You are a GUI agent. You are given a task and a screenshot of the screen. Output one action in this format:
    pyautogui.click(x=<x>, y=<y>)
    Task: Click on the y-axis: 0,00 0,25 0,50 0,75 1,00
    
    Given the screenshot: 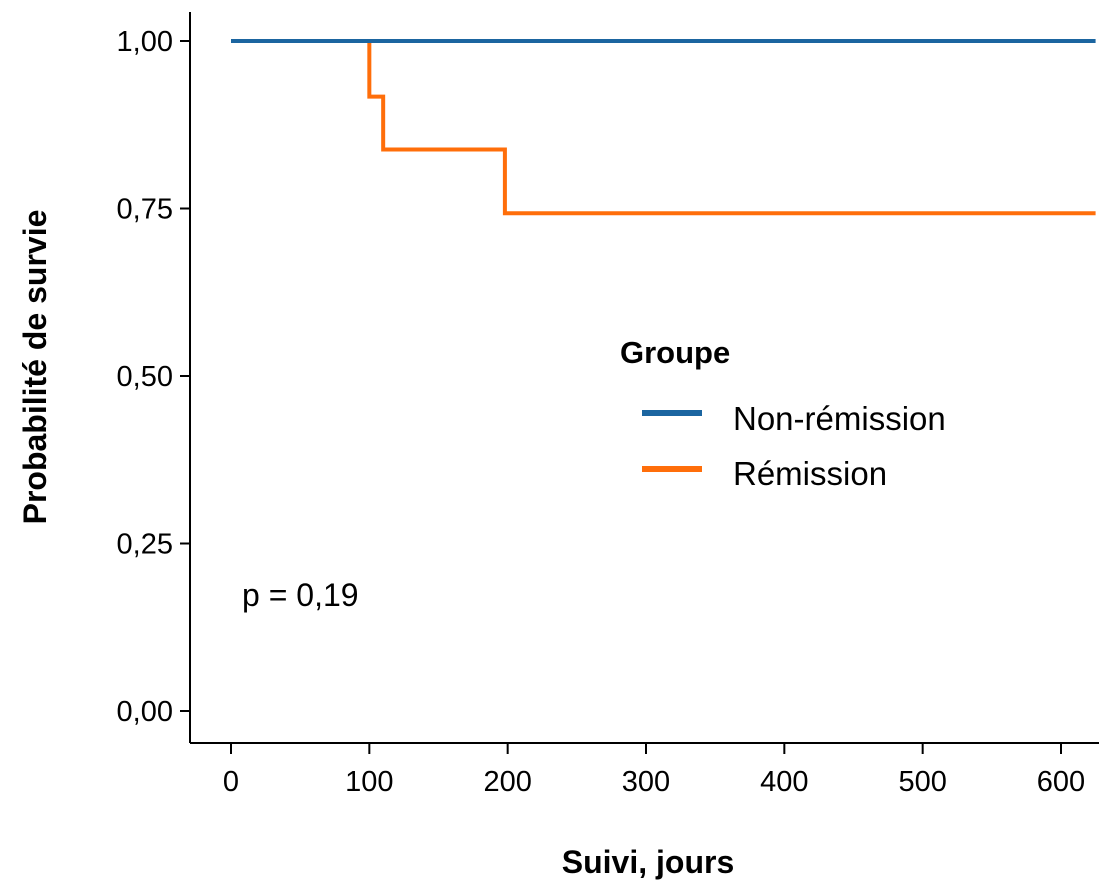 What is the action you would take?
    pyautogui.click(x=154, y=377)
    